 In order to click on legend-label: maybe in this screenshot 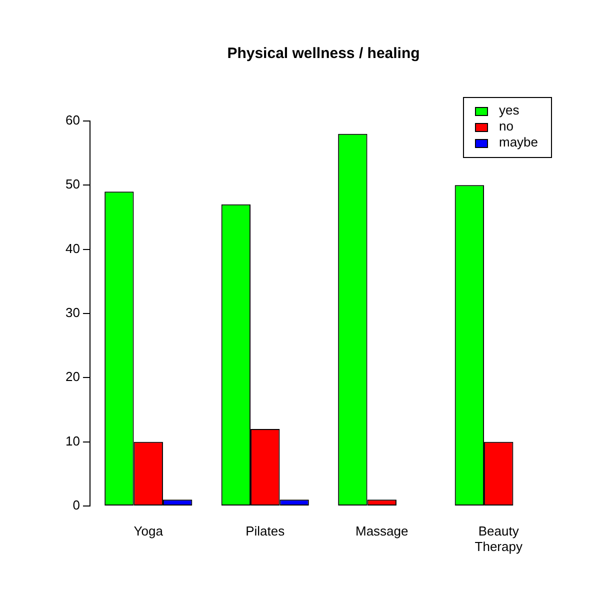, I will do `click(518, 142)`.